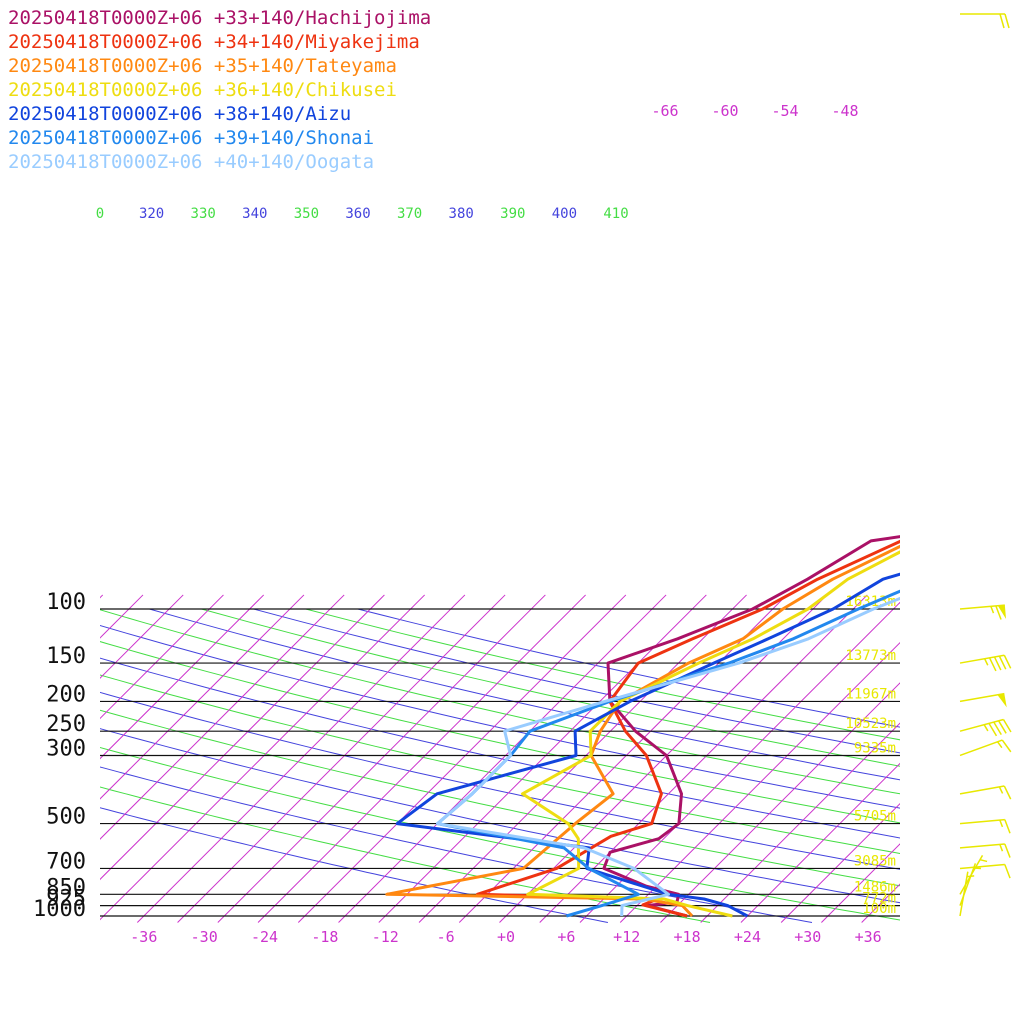 Image resolution: width=1024 pixels, height=1024 pixels. Describe the element at coordinates (191, 138) in the screenshot. I see `legend-entry: 20250418T0000Z+06 +39+140/Shonai` at that location.